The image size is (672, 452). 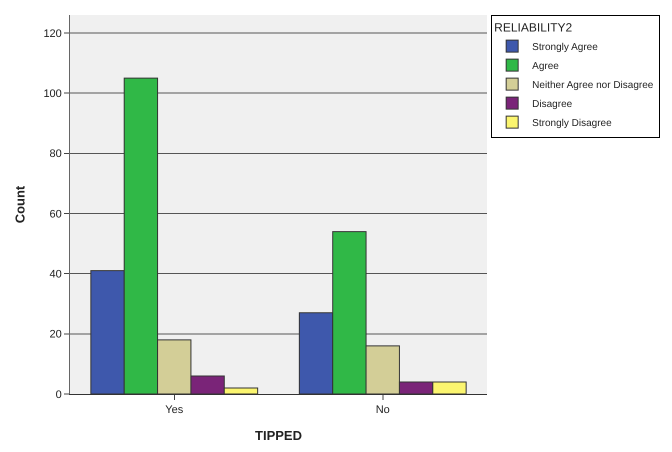 I want to click on x-tick-label: Yes, so click(x=174, y=410).